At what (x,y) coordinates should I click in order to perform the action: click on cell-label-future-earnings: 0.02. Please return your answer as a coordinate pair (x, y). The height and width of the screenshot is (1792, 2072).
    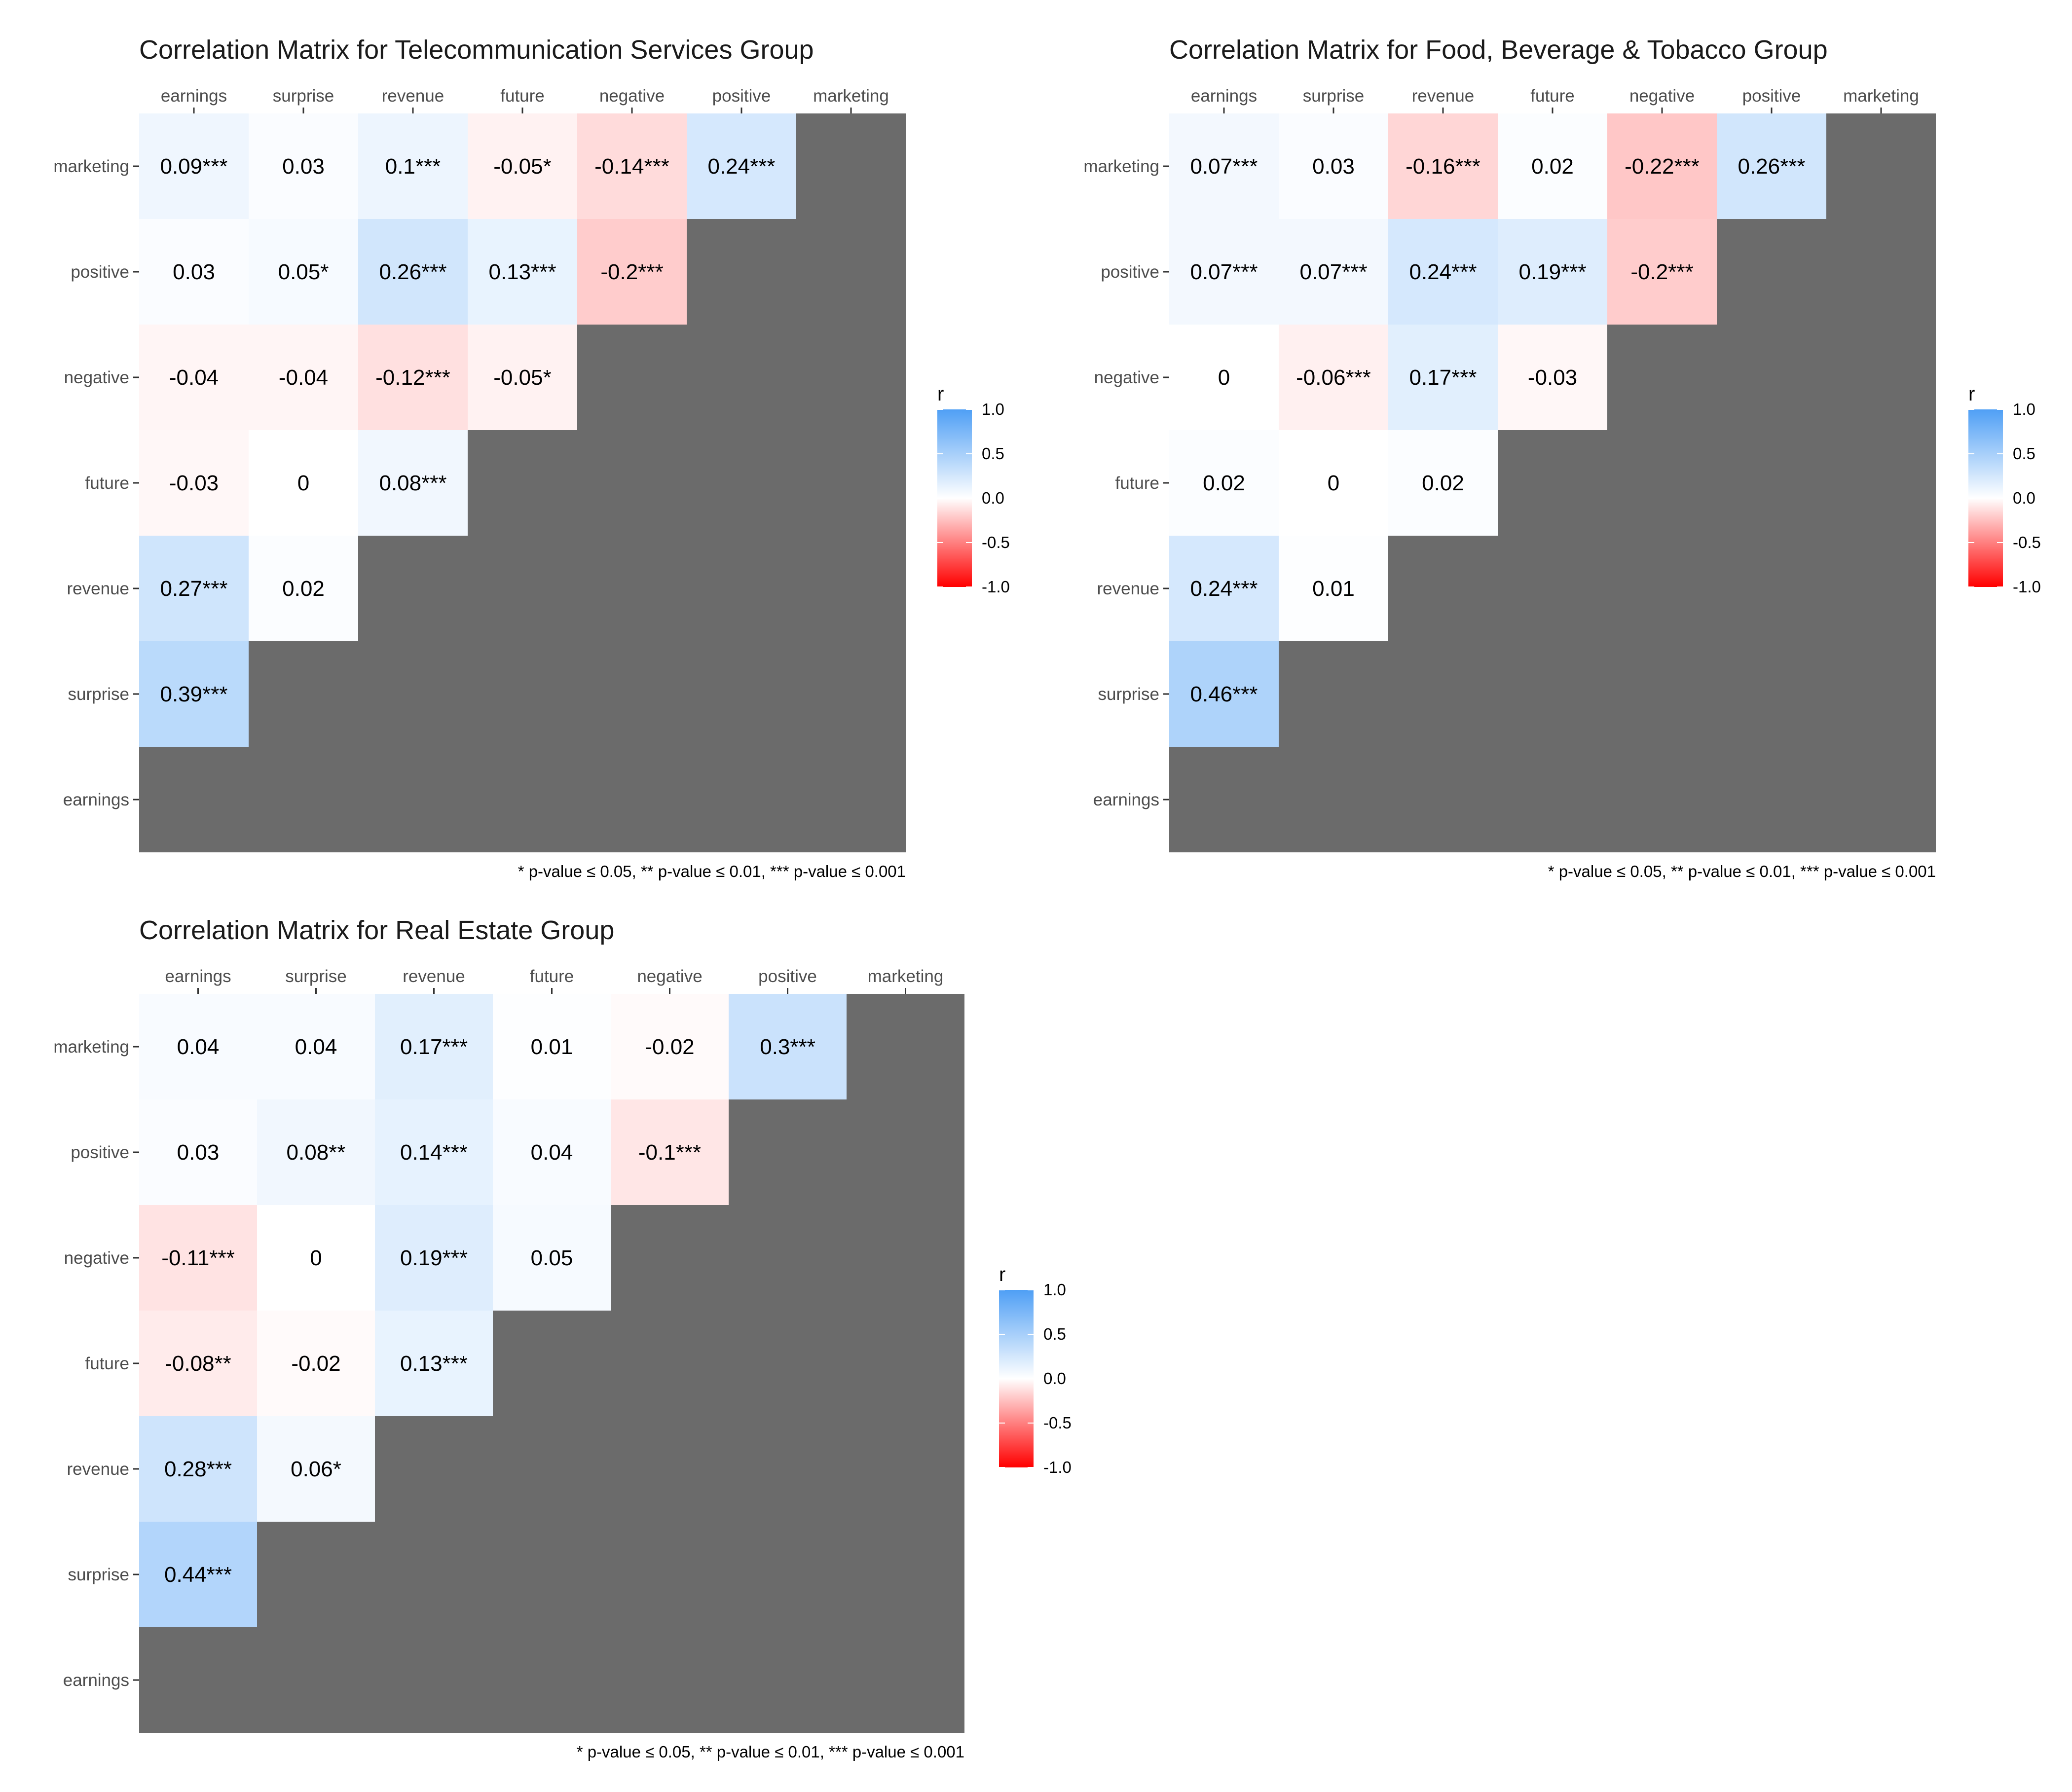
    Looking at the image, I should click on (1224, 483).